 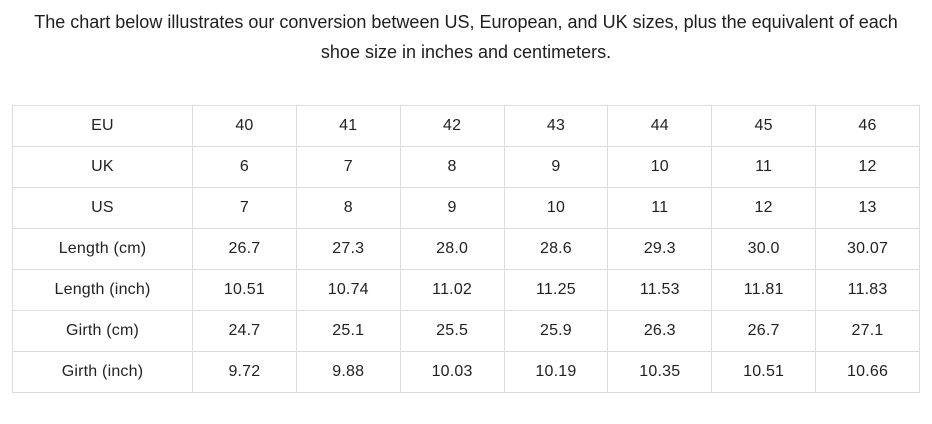 What do you see at coordinates (556, 331) in the screenshot?
I see `value-cell: 25.9` at bounding box center [556, 331].